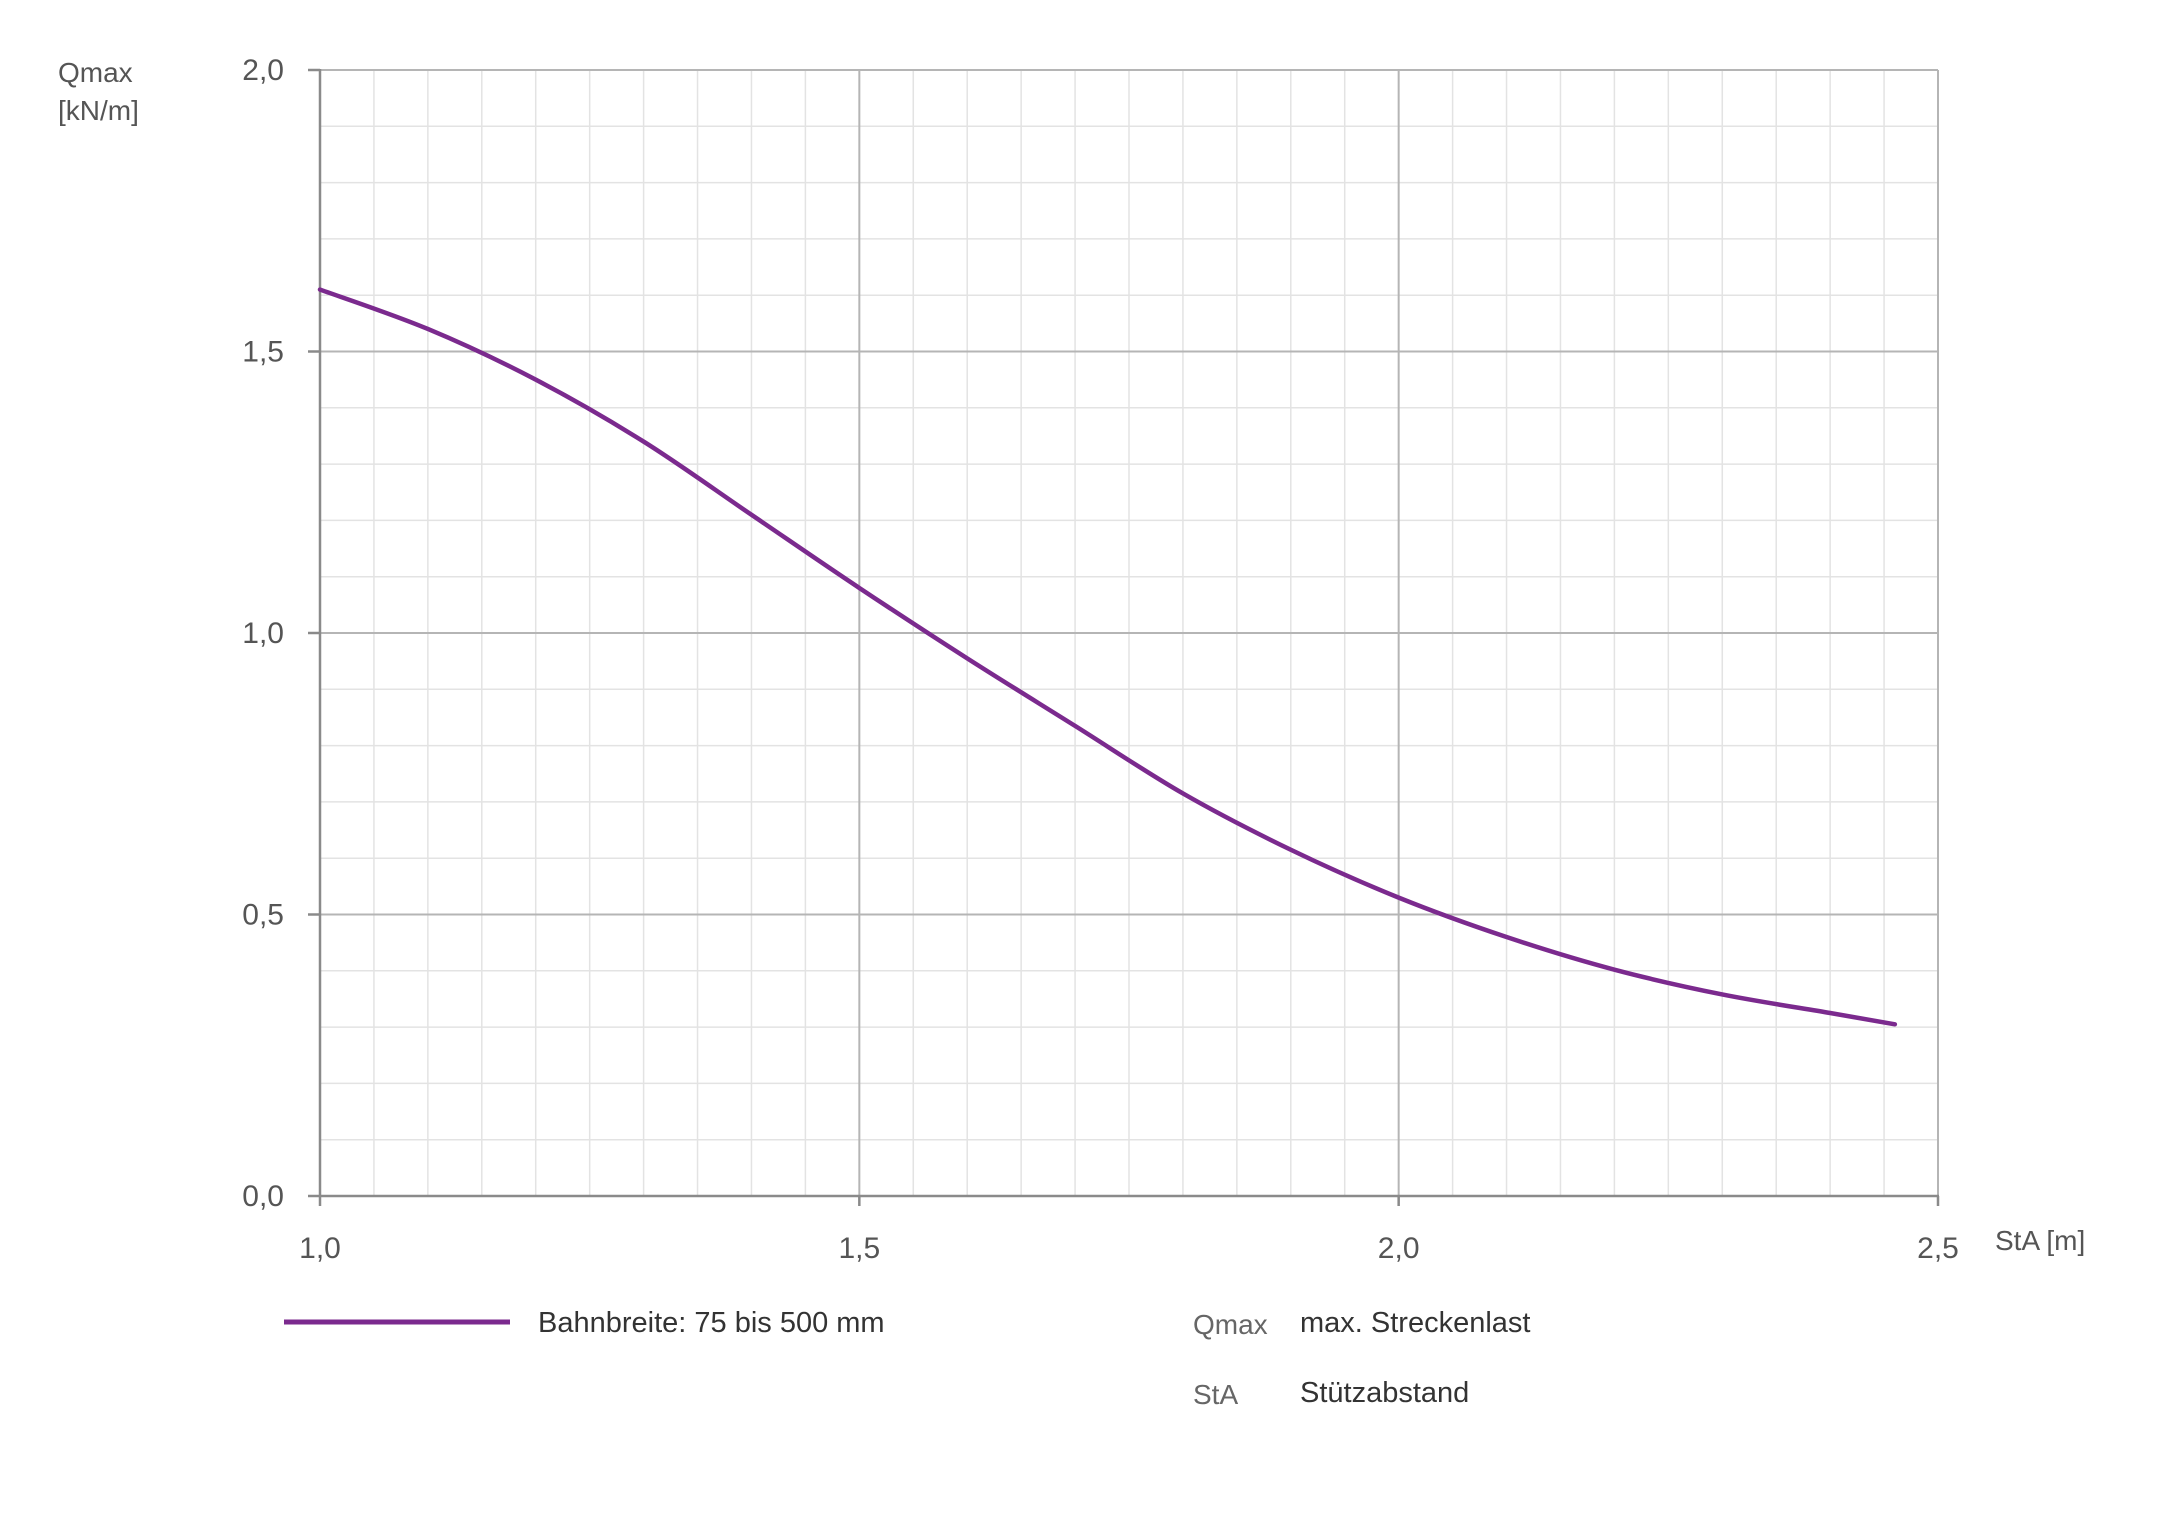  What do you see at coordinates (263, 915) in the screenshot?
I see `y-tick-label: 0,5` at bounding box center [263, 915].